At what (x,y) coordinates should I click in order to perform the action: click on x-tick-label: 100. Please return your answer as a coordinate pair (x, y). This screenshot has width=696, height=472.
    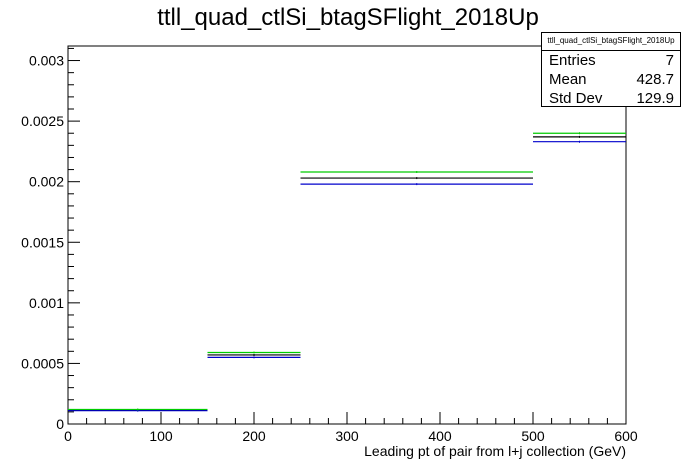
    Looking at the image, I should click on (161, 436).